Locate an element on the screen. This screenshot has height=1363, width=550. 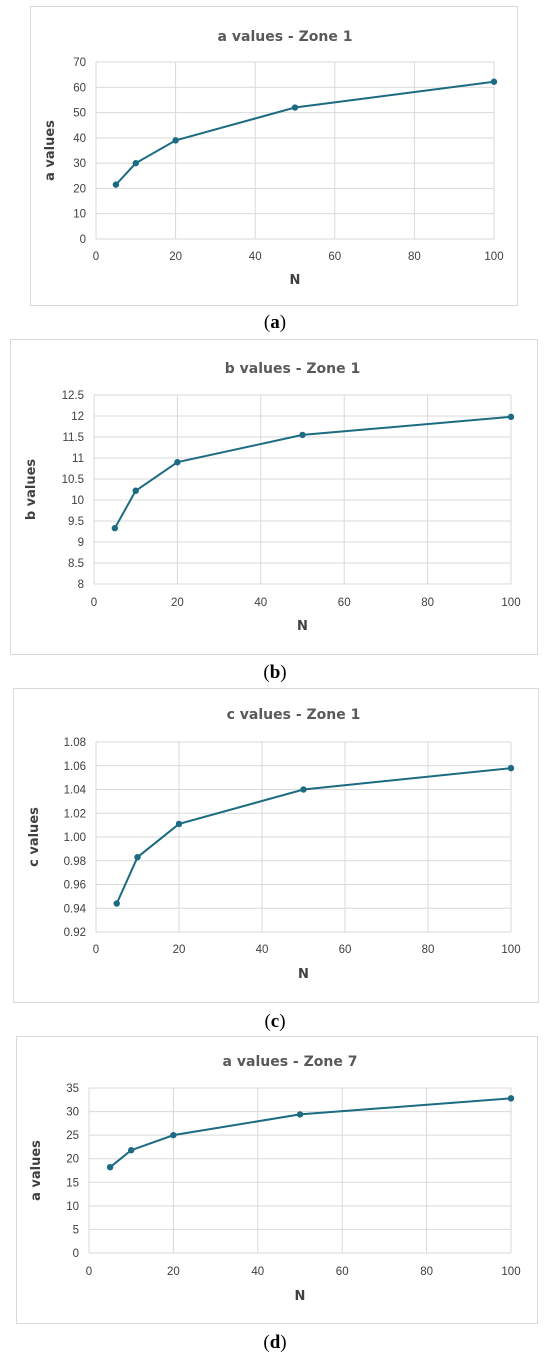
y-tick-label: 10.5 is located at coordinates (73, 480).